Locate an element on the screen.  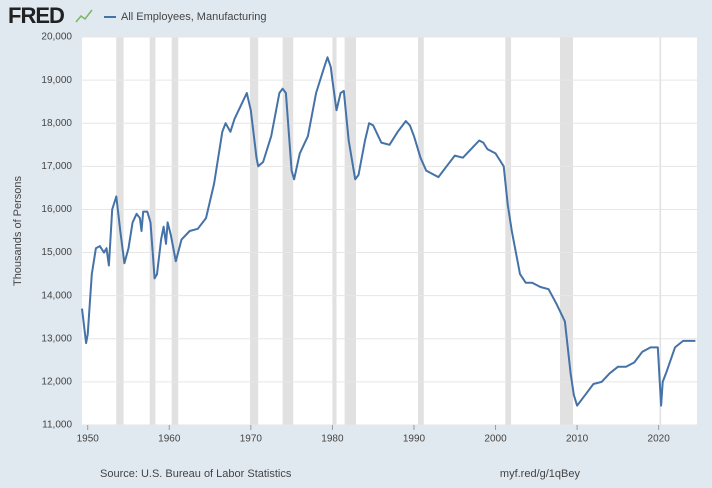
y-tick-label: 19,000 is located at coordinates (56, 80).